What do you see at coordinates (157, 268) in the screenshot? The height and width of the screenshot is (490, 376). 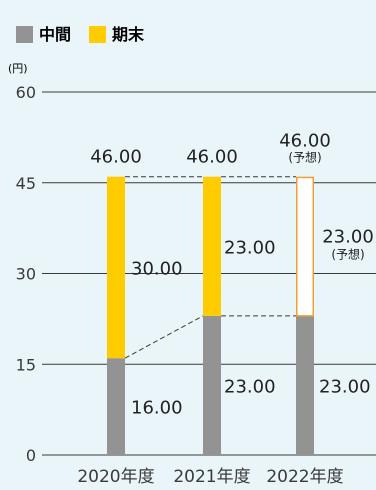 I see `data-label-final-0: 30.00` at bounding box center [157, 268].